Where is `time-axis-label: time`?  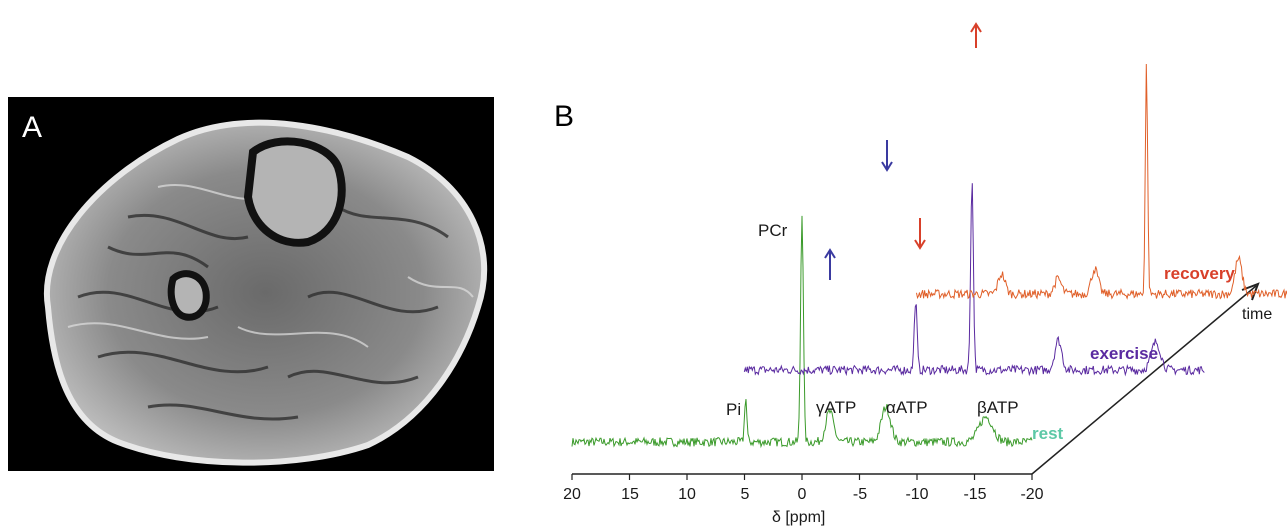 time-axis-label: time is located at coordinates (1257, 314).